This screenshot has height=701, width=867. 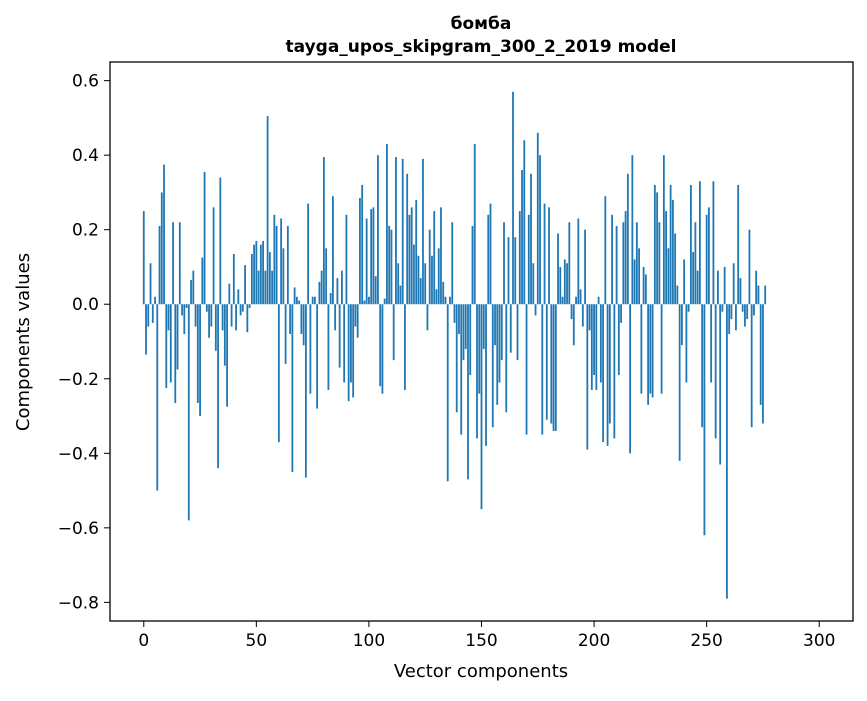 I want to click on y-axis-label: Components values, so click(x=23, y=342).